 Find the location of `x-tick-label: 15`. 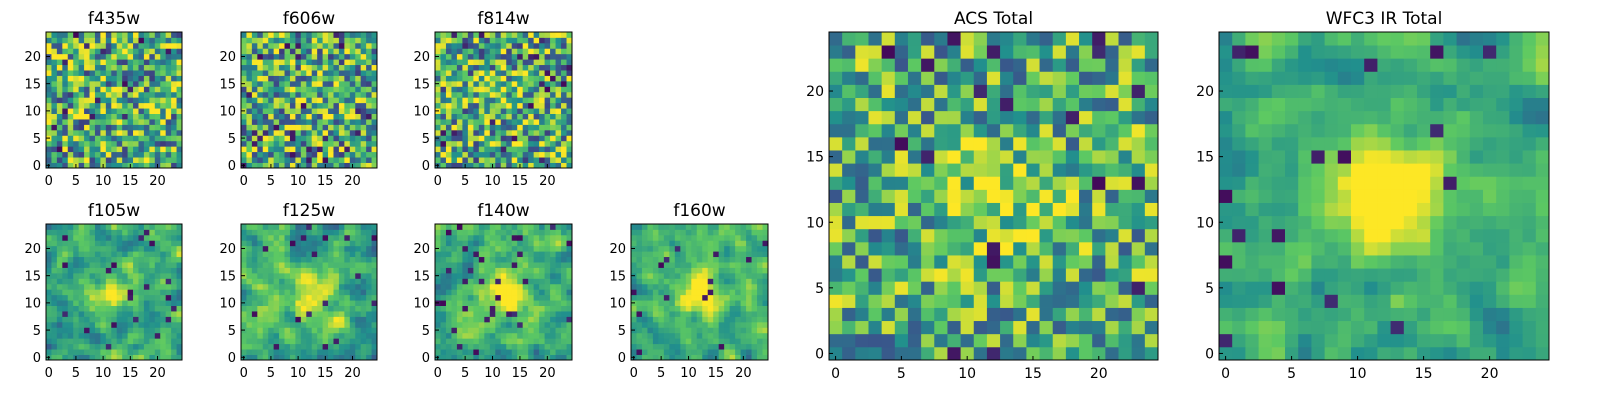

x-tick-label: 15 is located at coordinates (130, 181).